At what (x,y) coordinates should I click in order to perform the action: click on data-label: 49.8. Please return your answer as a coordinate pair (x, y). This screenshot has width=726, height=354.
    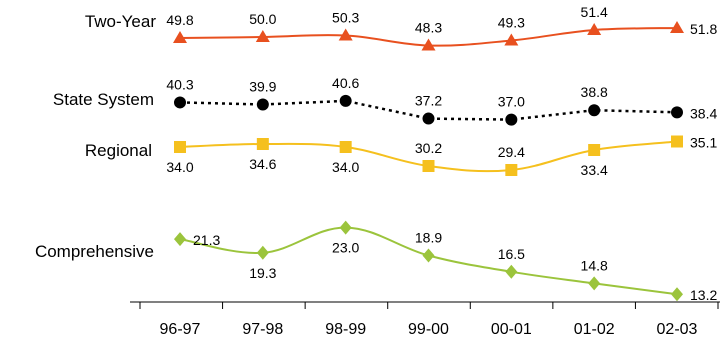
    Looking at the image, I should click on (179, 20).